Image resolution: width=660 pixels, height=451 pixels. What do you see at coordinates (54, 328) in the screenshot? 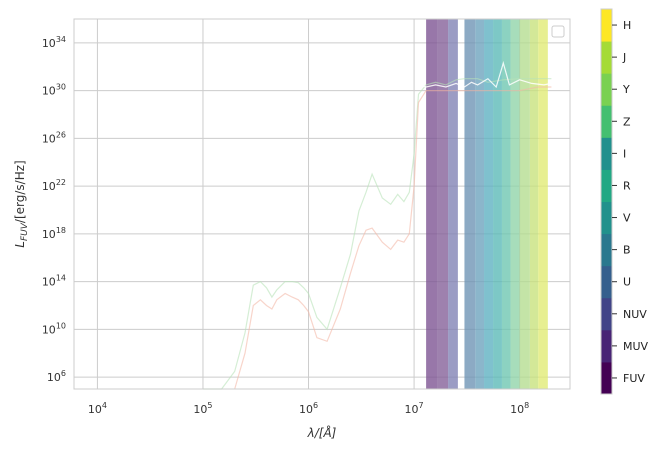
I see `y-tick-label: 1010` at bounding box center [54, 328].